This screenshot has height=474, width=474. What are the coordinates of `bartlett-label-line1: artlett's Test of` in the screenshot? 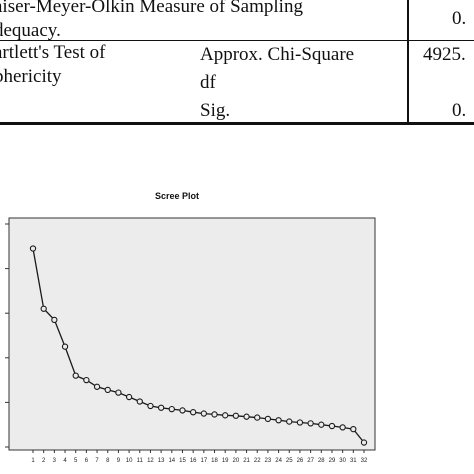 It's located at (53, 52).